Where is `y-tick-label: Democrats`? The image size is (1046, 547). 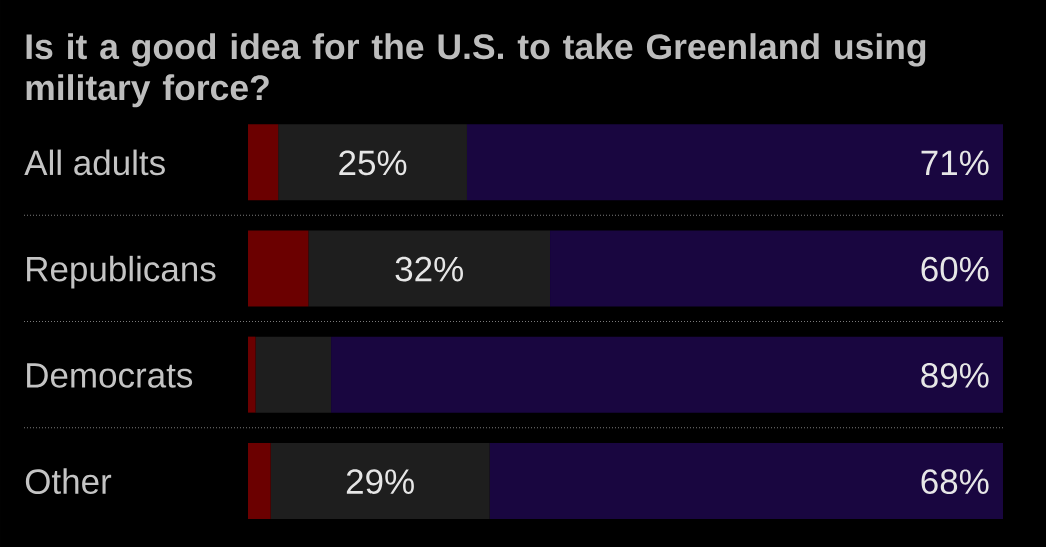
y-tick-label: Democrats is located at coordinates (110, 375).